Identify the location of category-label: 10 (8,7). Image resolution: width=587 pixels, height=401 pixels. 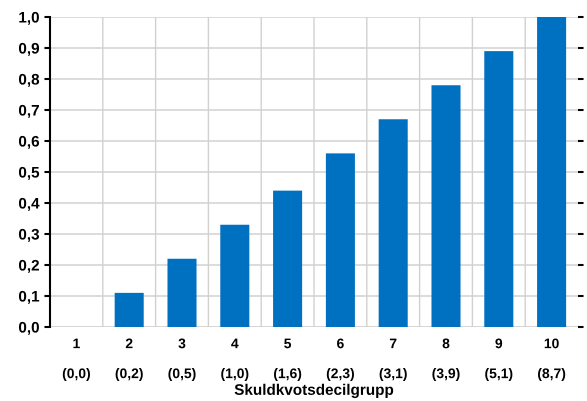
(552, 359).